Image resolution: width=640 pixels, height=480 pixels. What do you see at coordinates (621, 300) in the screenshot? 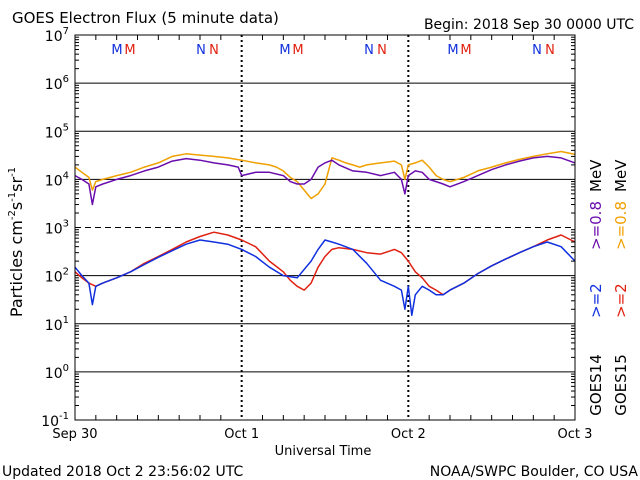
I see `goes15-ge2-label: >=2` at bounding box center [621, 300].